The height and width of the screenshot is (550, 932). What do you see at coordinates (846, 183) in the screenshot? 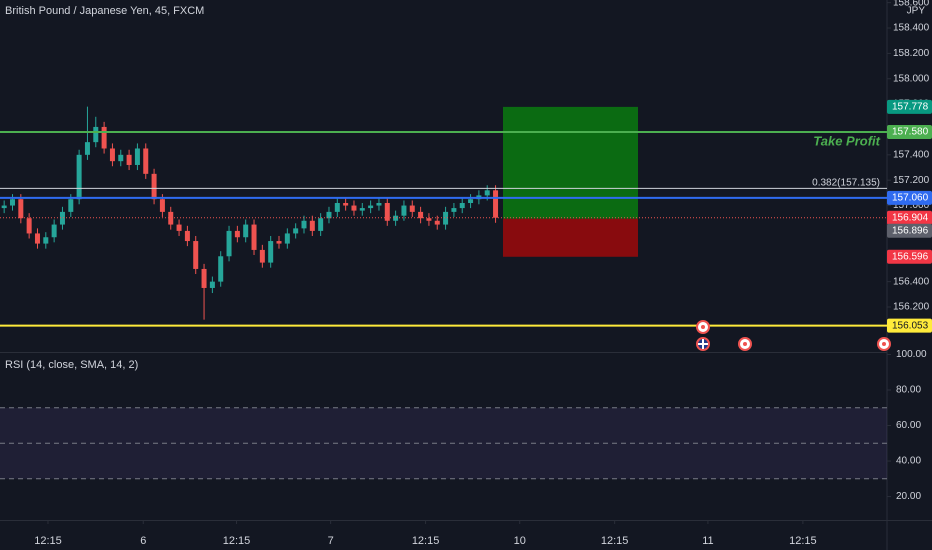
I see `fib-label: 0.382(157.135)` at bounding box center [846, 183].